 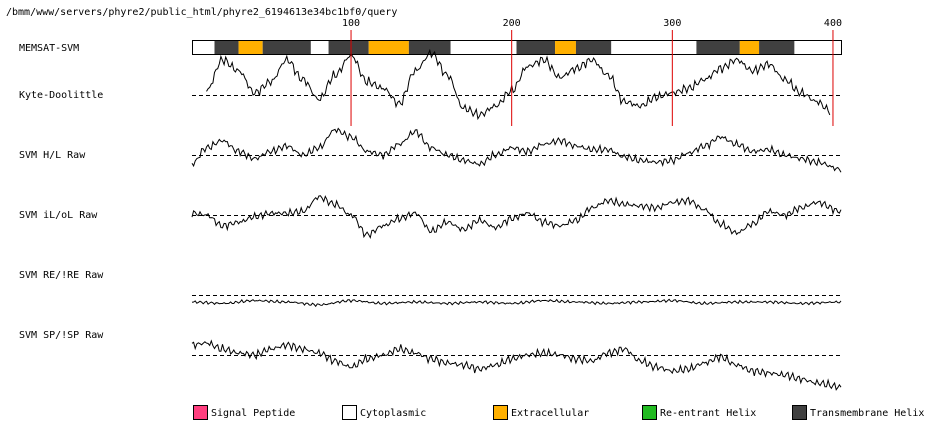 I want to click on legend-label-transmembrane-helix: Transmembrane Helix, so click(x=867, y=413).